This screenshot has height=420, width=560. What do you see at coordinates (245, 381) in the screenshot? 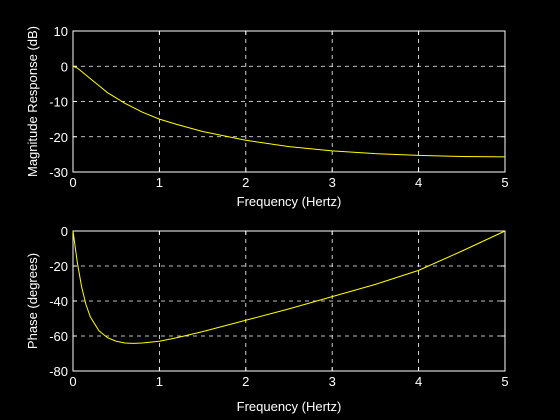
I see `phase-x-tick-label: 2` at bounding box center [245, 381].